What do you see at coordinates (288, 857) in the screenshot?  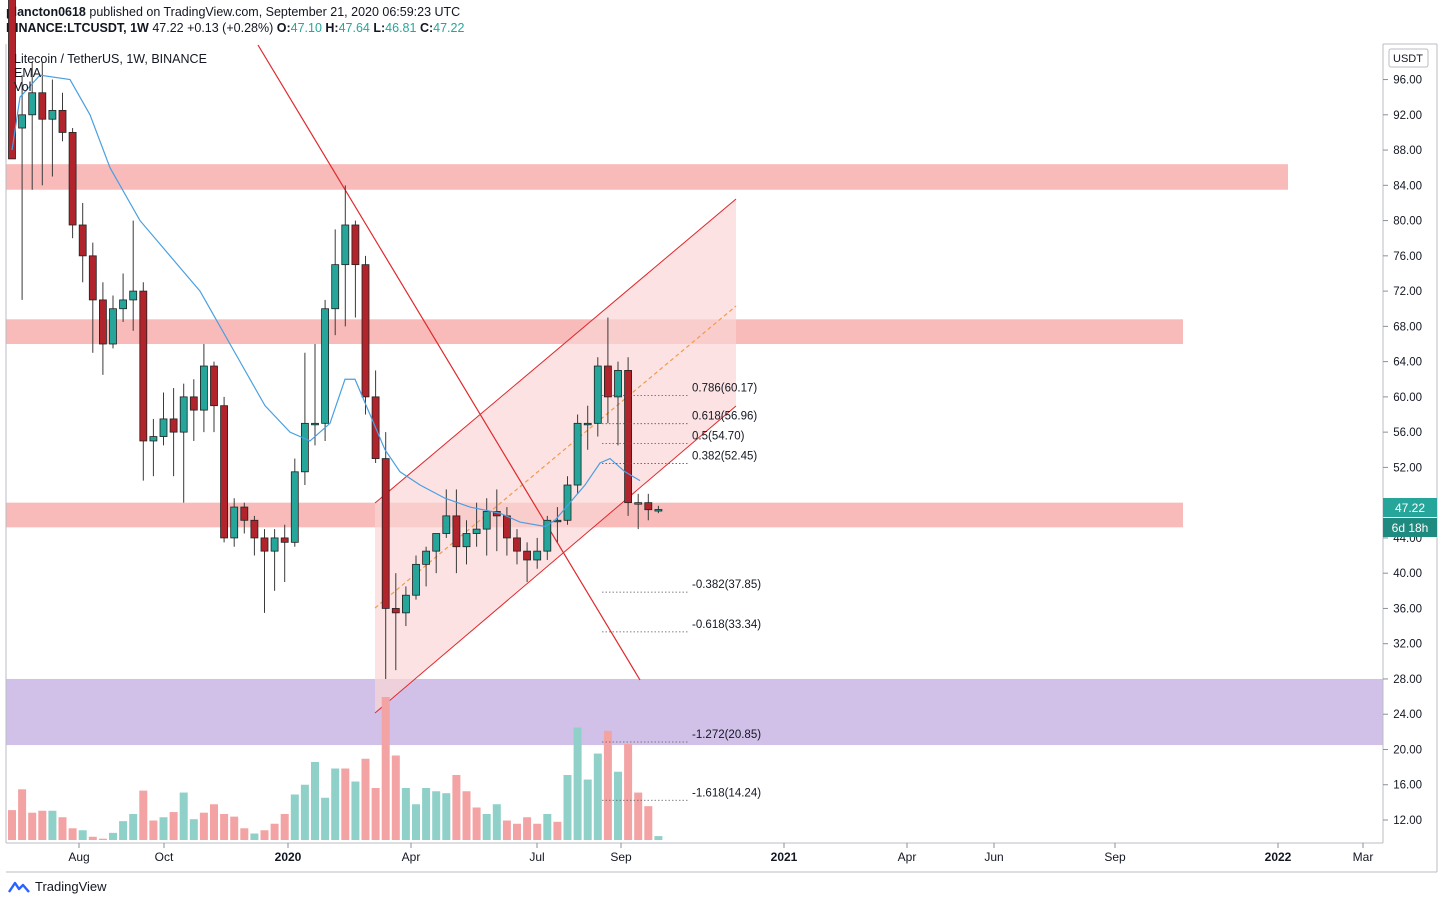 I see `x-tick-label: 2020` at bounding box center [288, 857].